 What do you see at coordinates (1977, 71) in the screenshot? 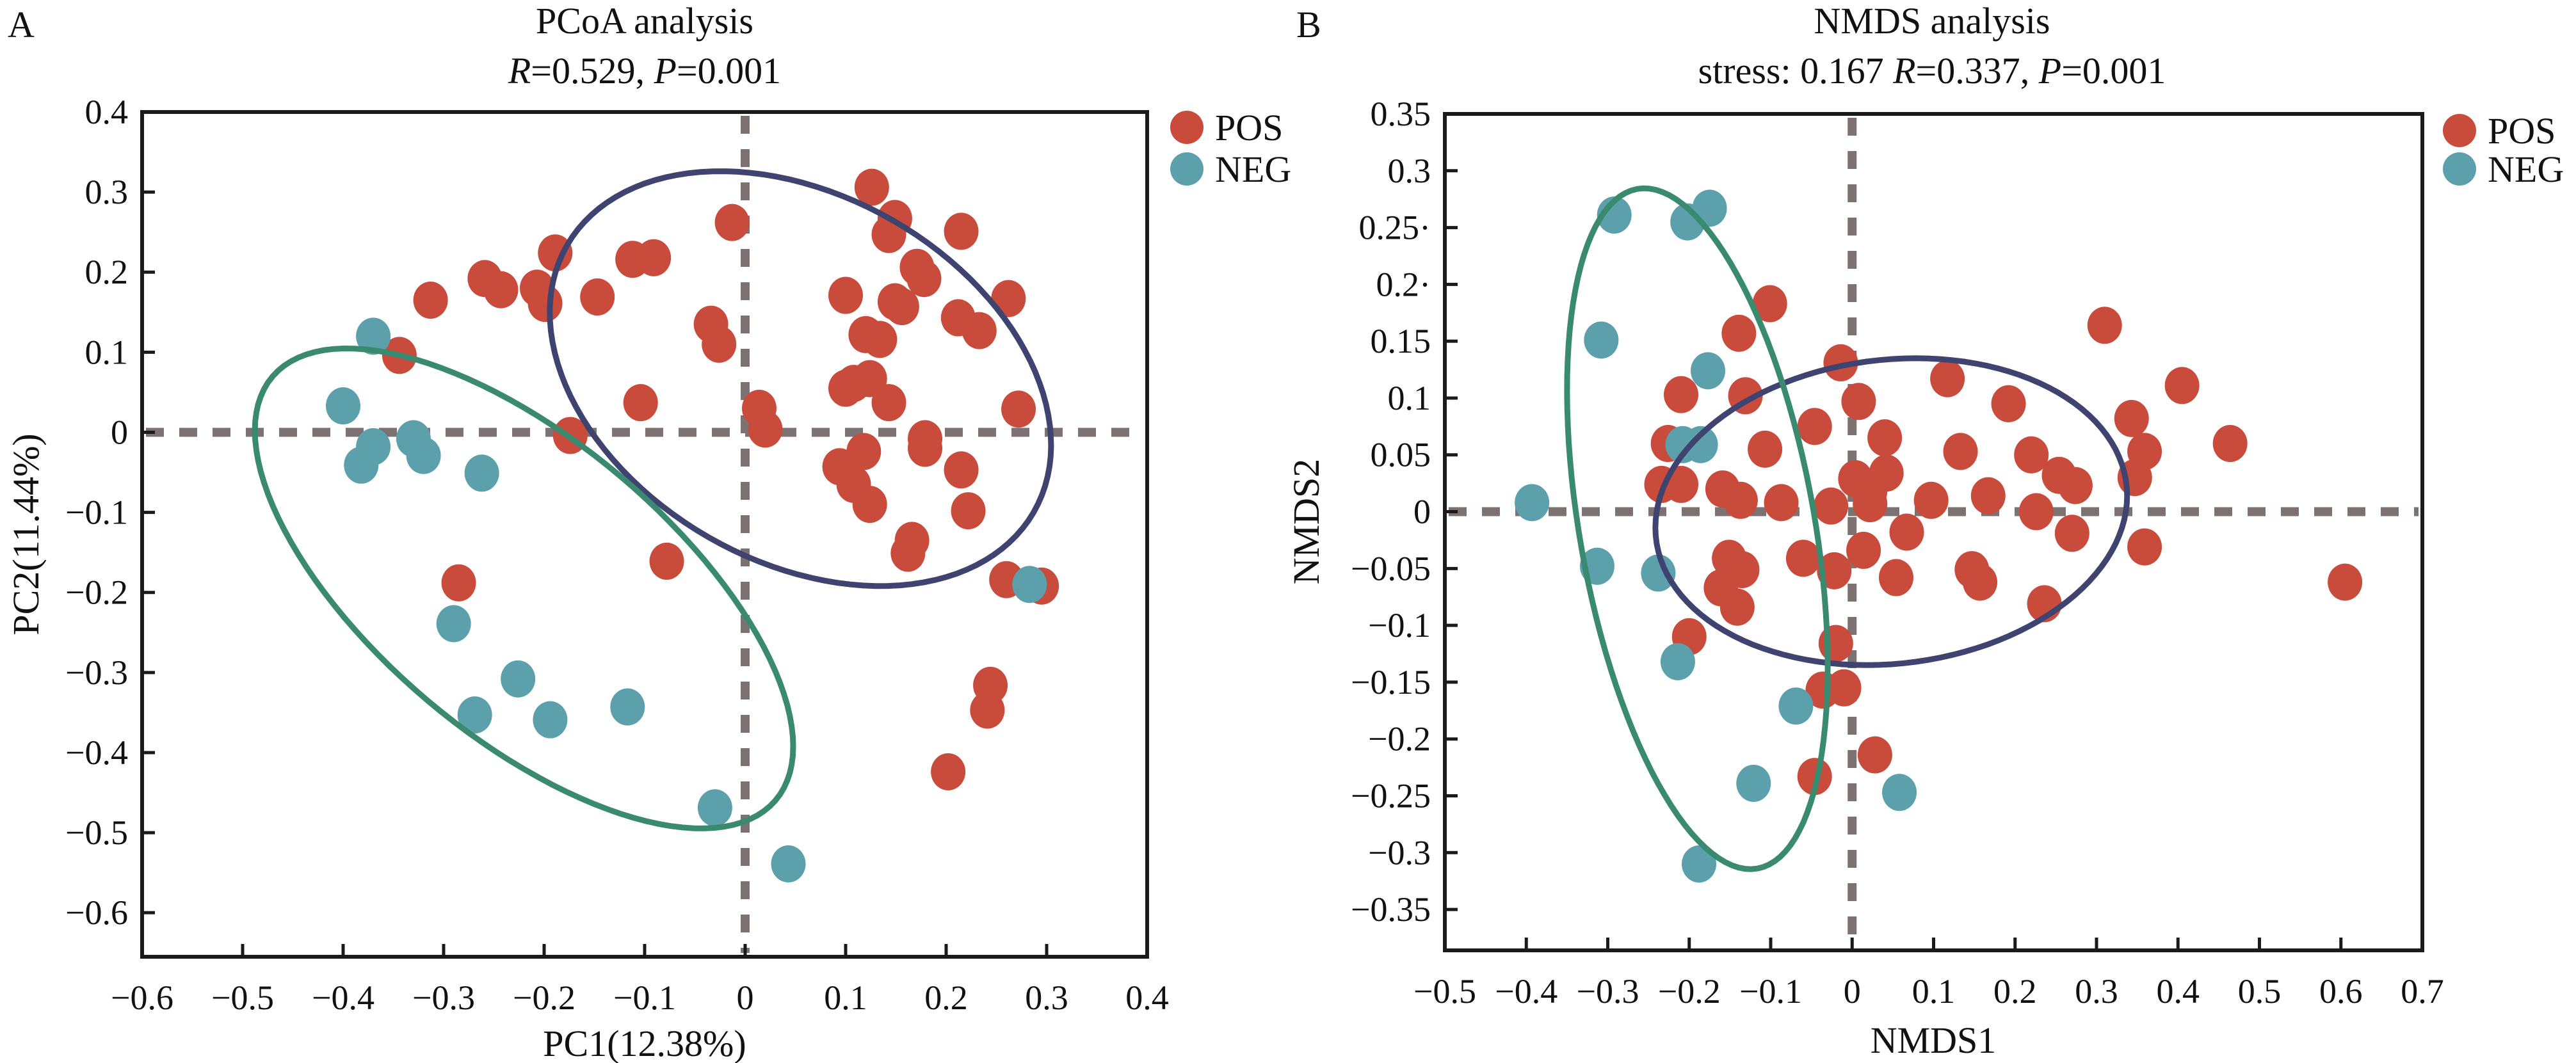
I see `r-value: =0.337,` at bounding box center [1977, 71].